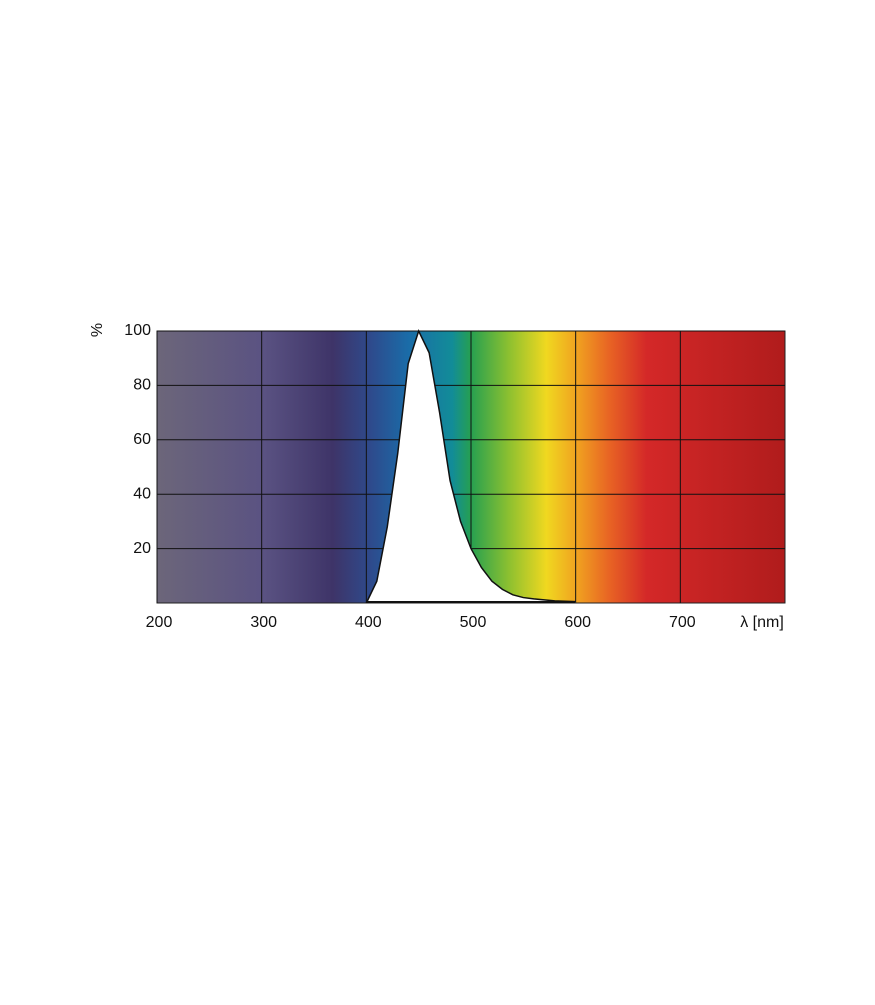  I want to click on area, so click(471, 467).